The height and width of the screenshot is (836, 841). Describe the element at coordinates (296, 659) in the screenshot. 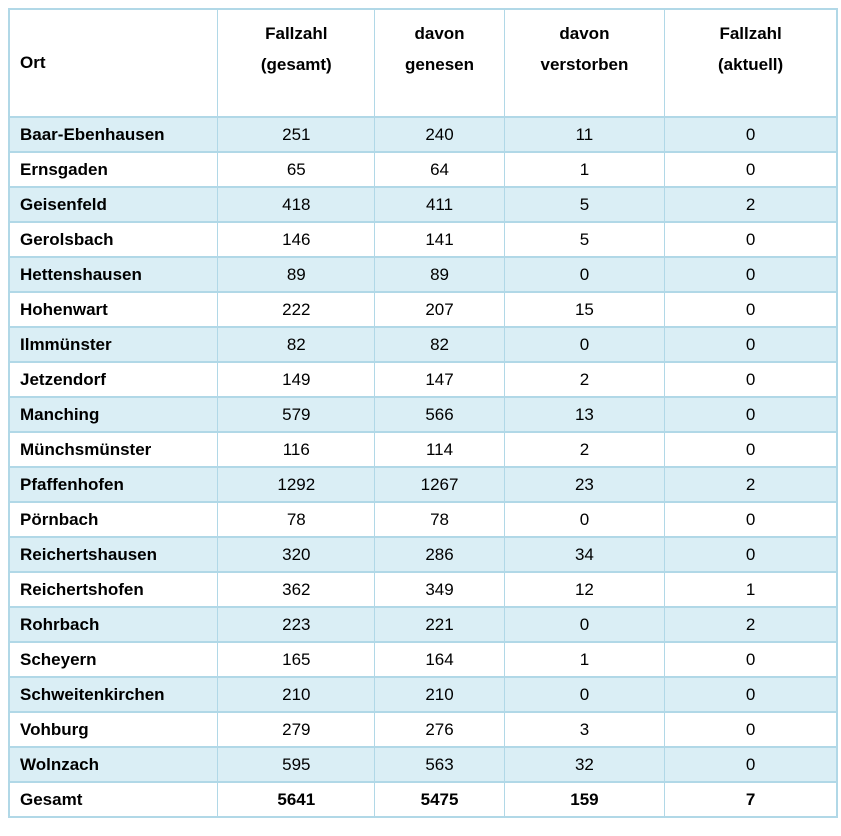

I see `total-cases-cell: 165` at that location.